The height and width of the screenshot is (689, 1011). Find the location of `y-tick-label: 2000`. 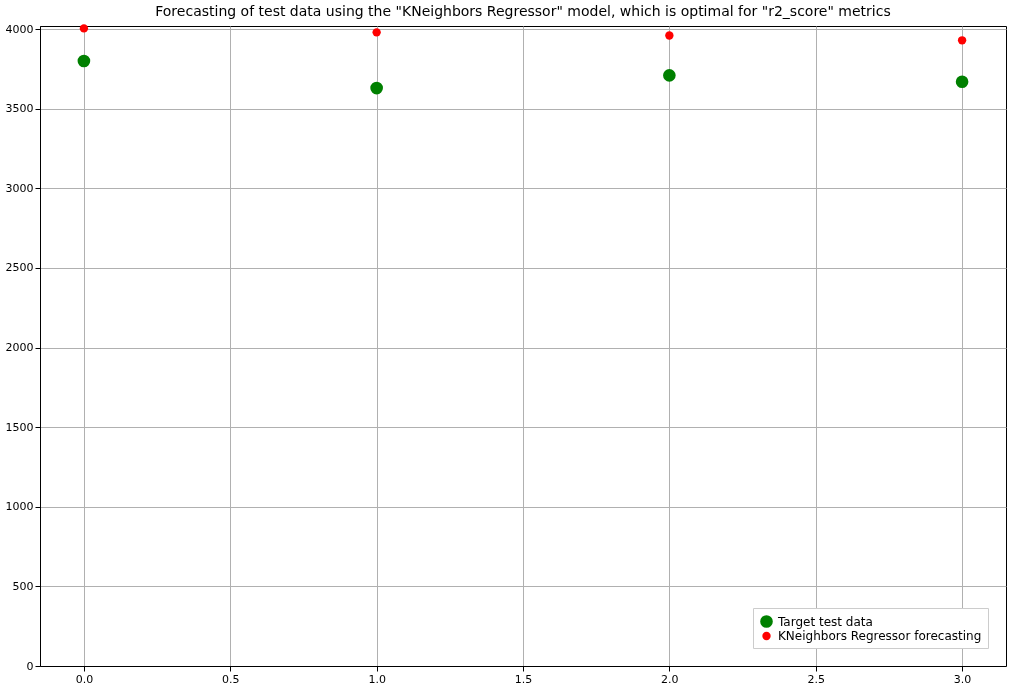

y-tick-label: 2000 is located at coordinates (19, 348).